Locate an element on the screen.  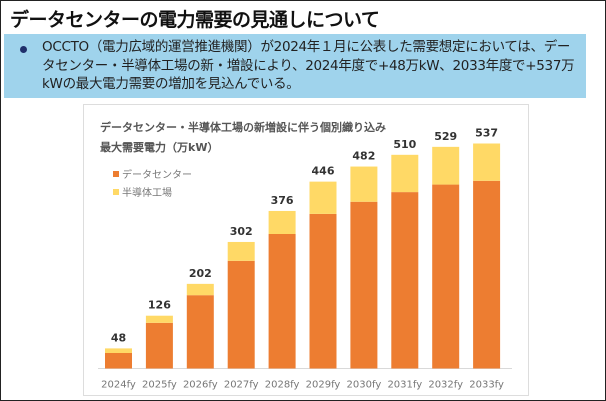
bar-total-label: 376 is located at coordinates (282, 200).